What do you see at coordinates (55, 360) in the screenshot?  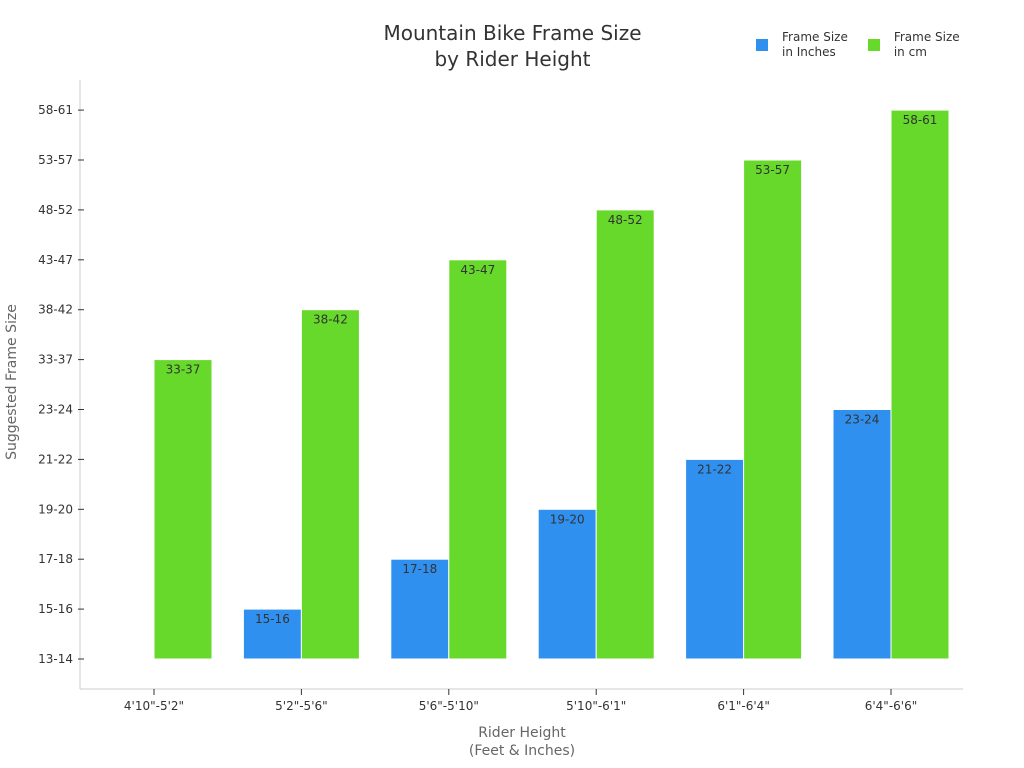 I see `y-tick-label: 33-37` at bounding box center [55, 360].